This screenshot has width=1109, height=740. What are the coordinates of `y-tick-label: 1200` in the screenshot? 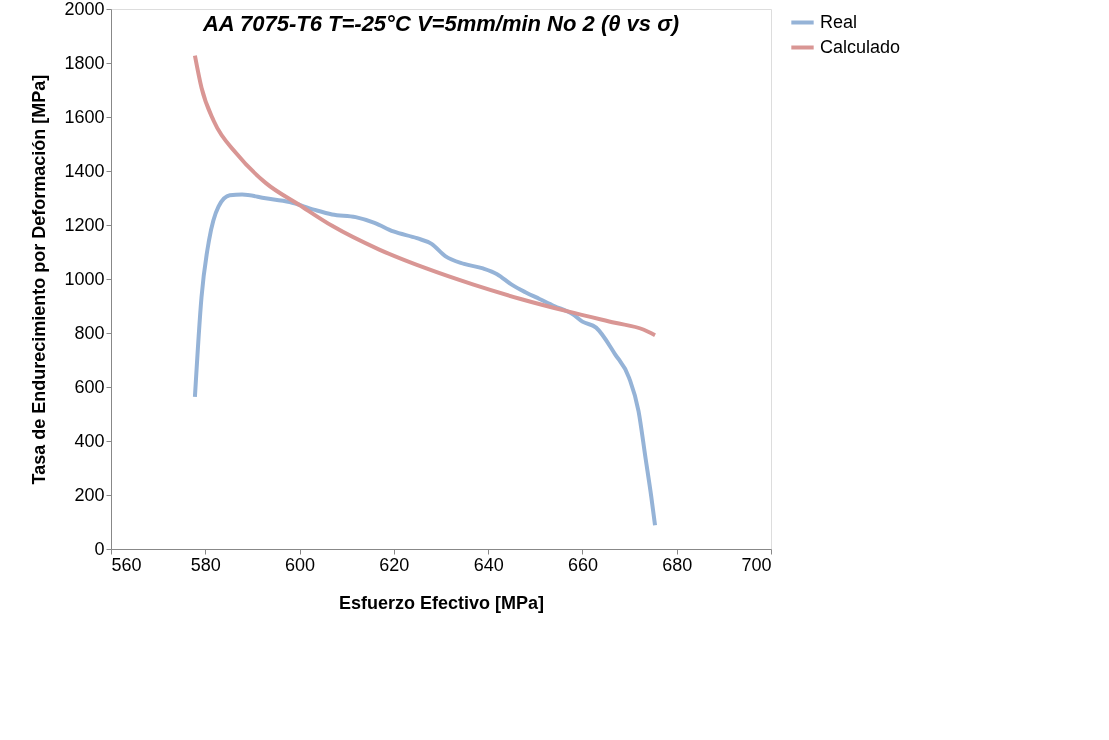 It's located at (84, 224).